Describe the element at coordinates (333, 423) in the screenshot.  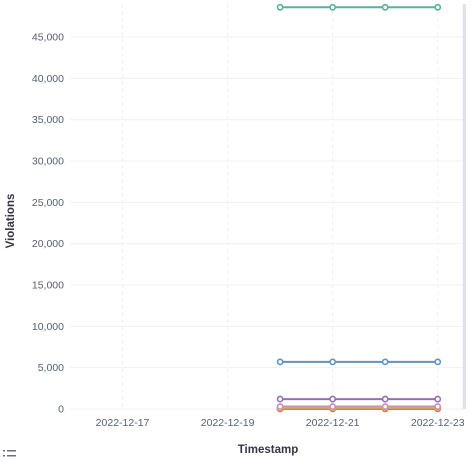
I see `x-tick-label: 2022-12-21` at that location.